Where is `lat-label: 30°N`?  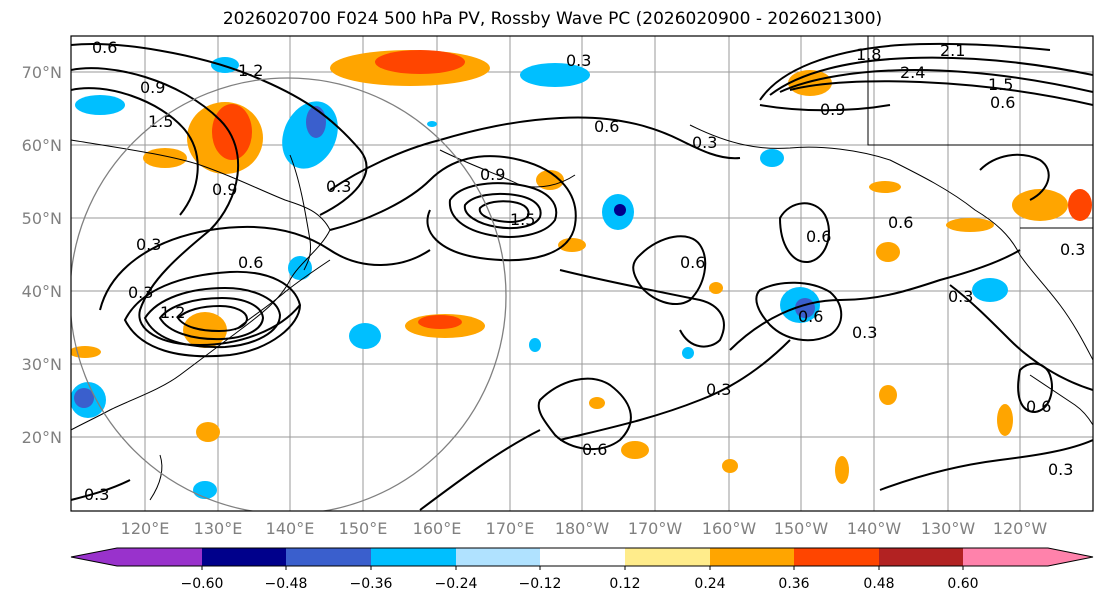 lat-label: 30°N is located at coordinates (42, 364).